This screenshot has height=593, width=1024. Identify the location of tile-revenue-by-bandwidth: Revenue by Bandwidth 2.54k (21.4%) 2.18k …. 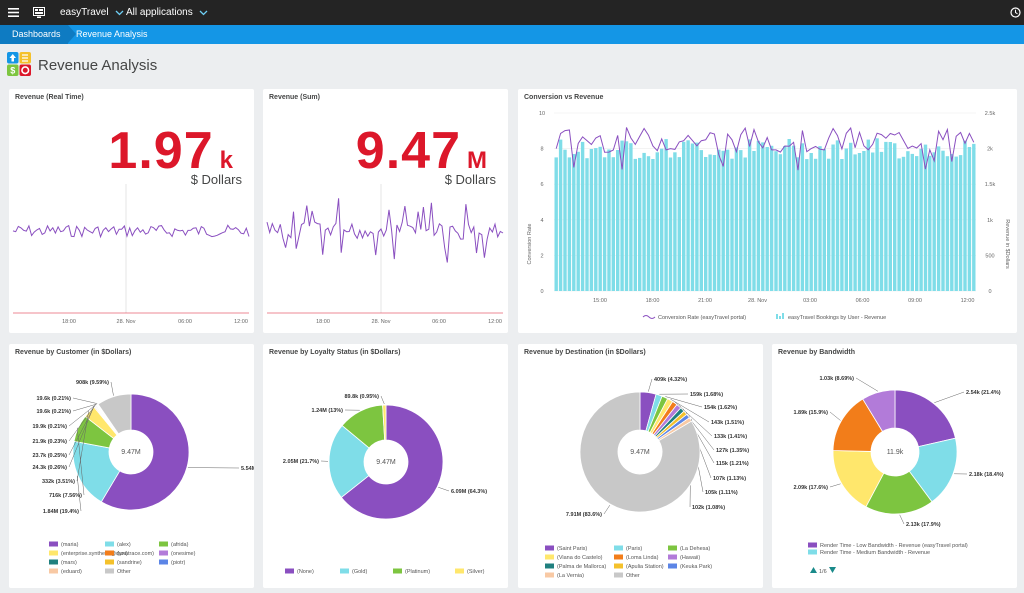
(894, 466).